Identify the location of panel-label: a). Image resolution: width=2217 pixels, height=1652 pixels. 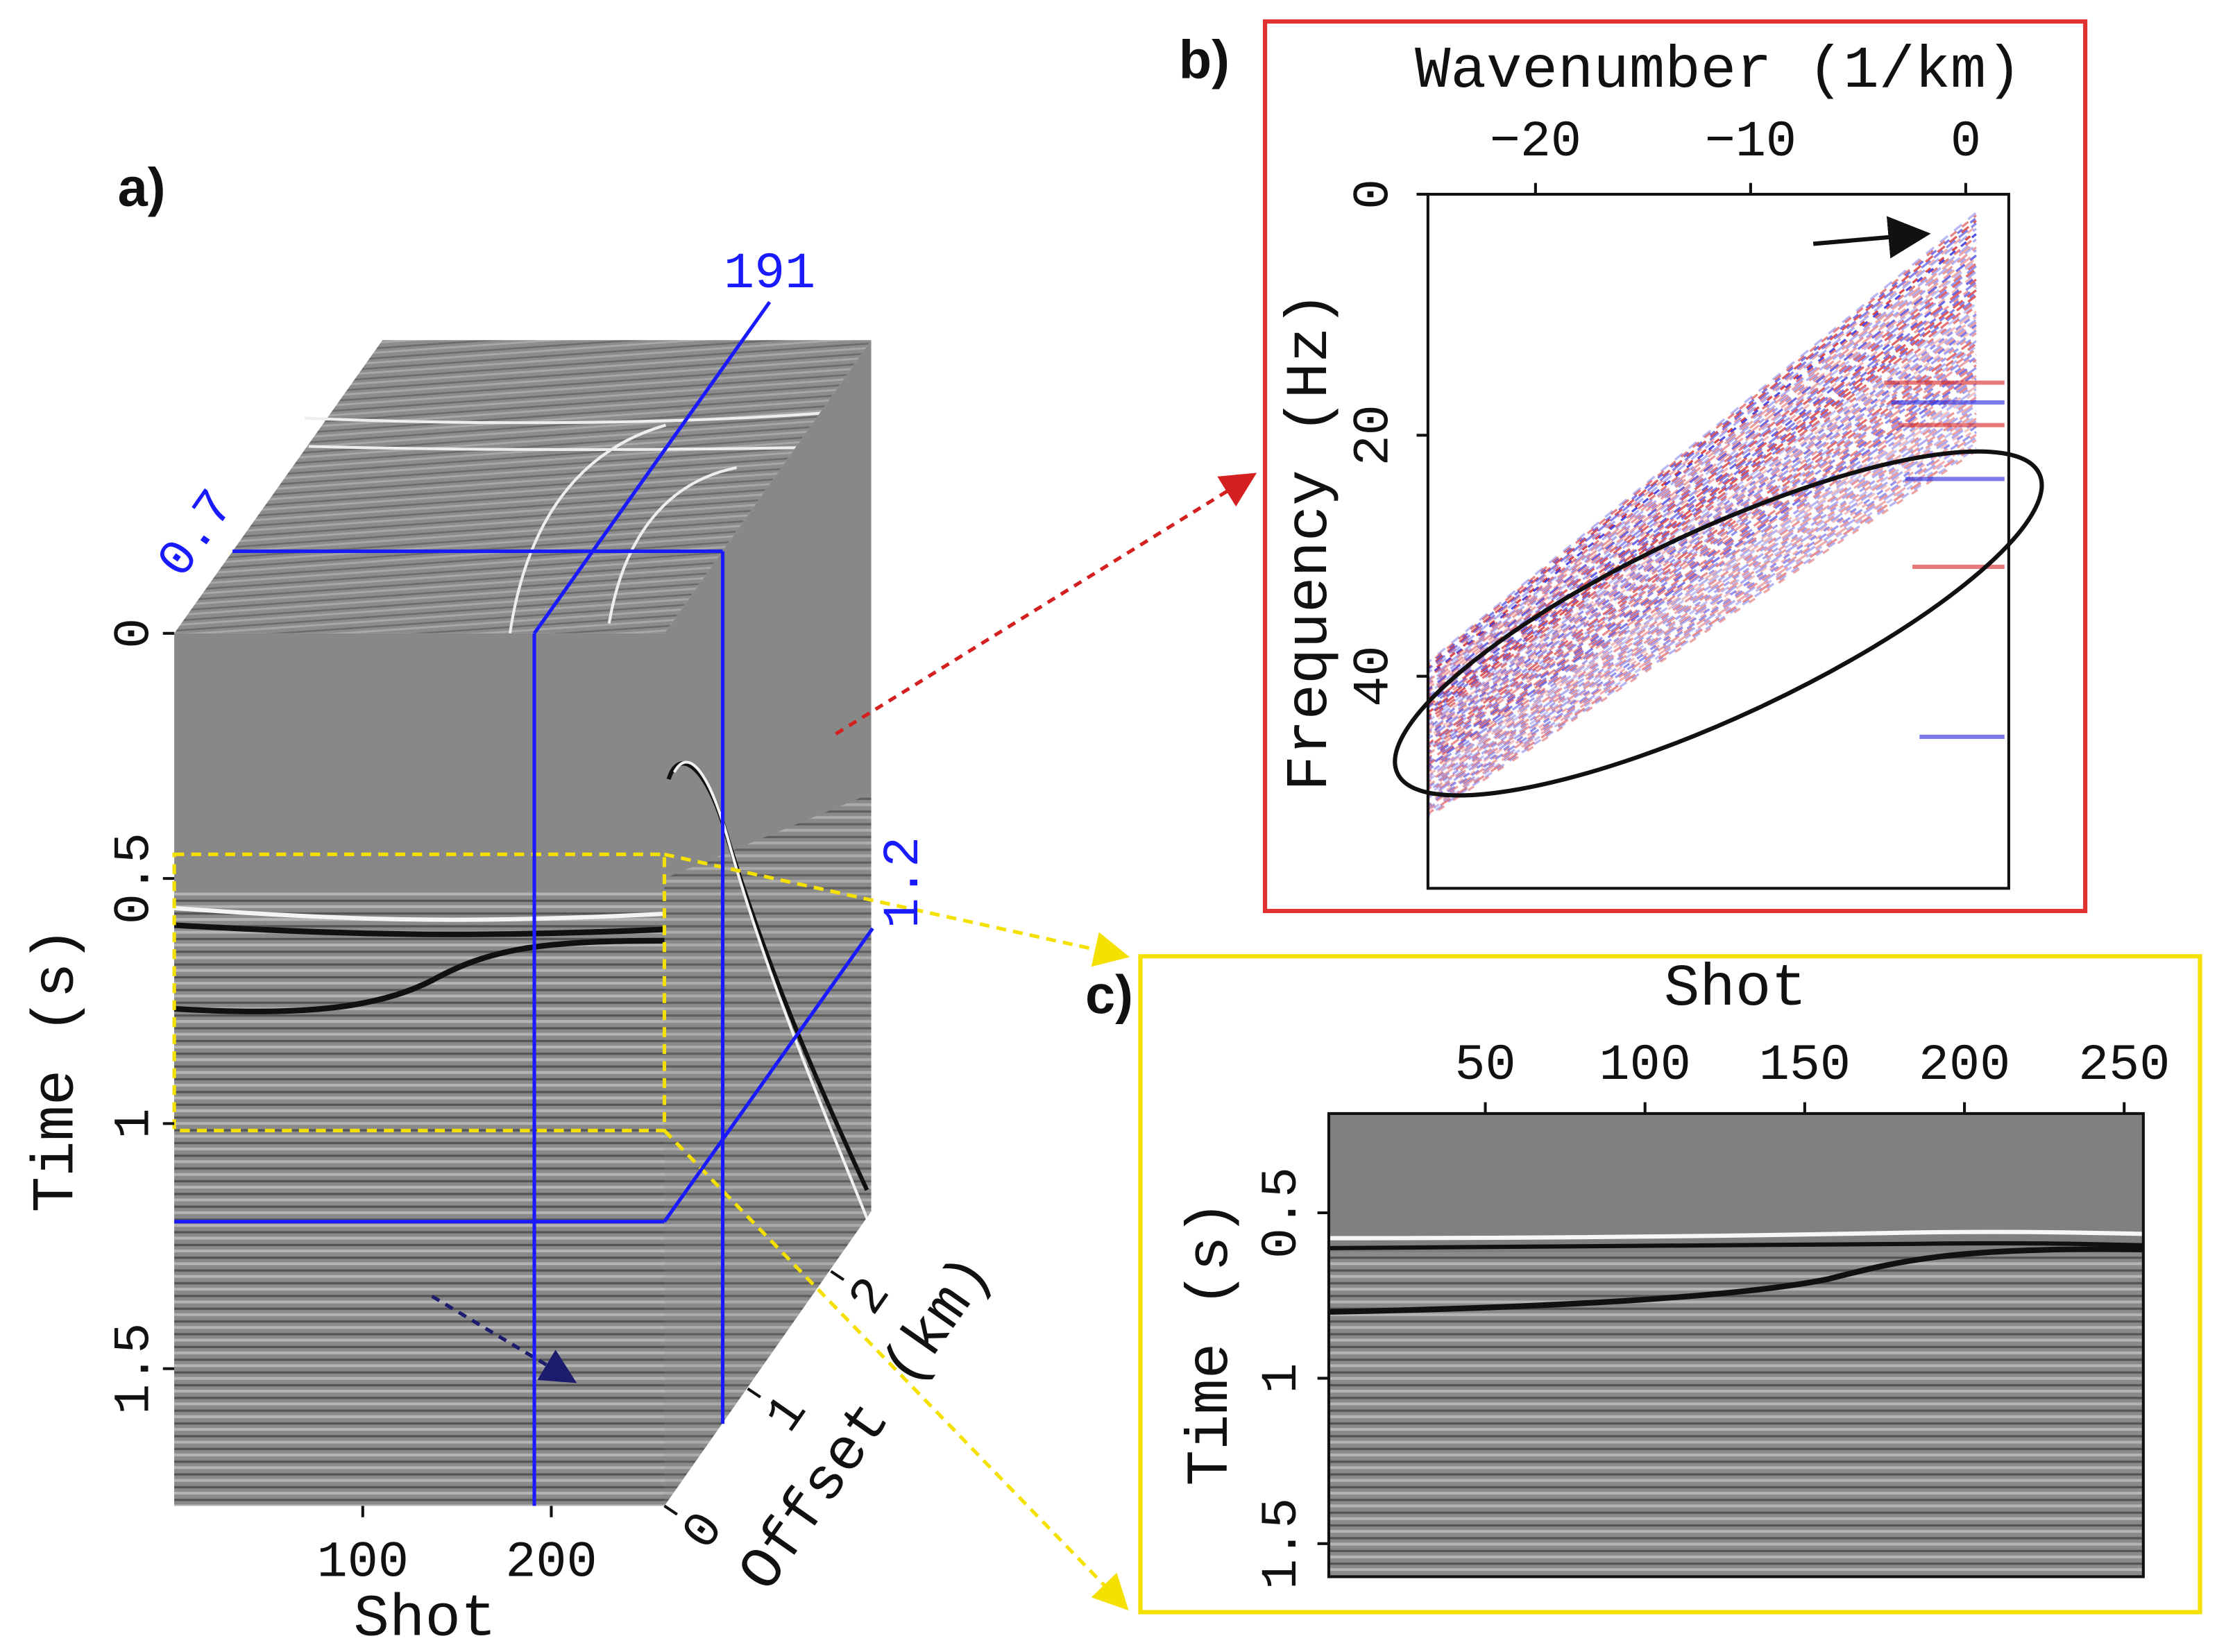
(142, 187).